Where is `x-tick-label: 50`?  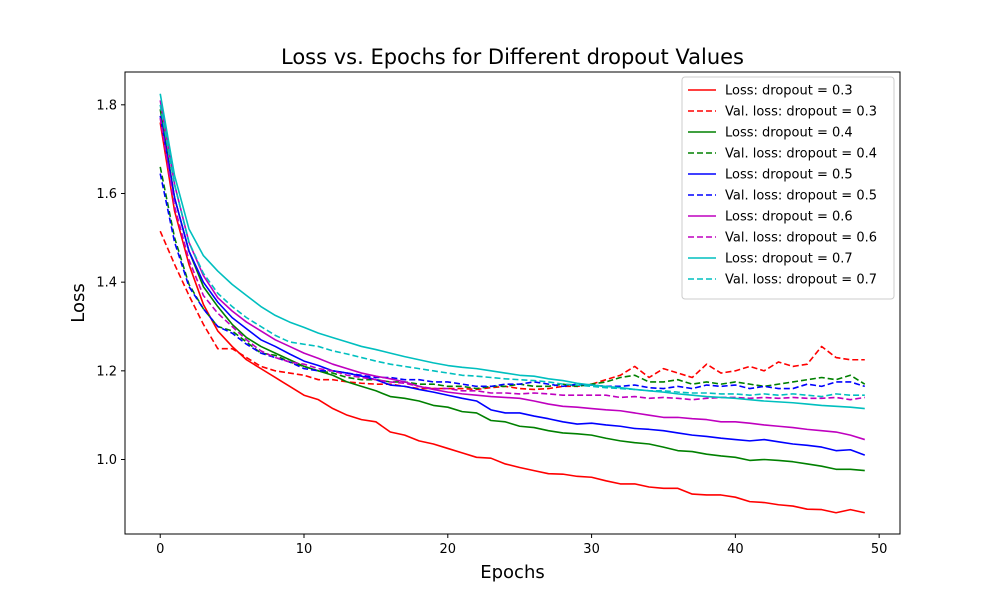 x-tick-label: 50 is located at coordinates (879, 549).